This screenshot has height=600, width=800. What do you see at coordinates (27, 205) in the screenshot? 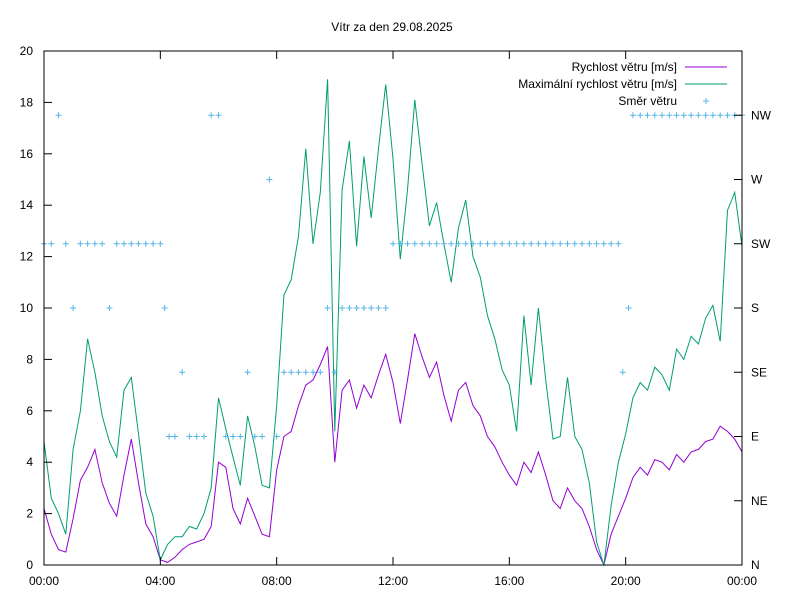
I see `y-tick-label: 14` at bounding box center [27, 205].